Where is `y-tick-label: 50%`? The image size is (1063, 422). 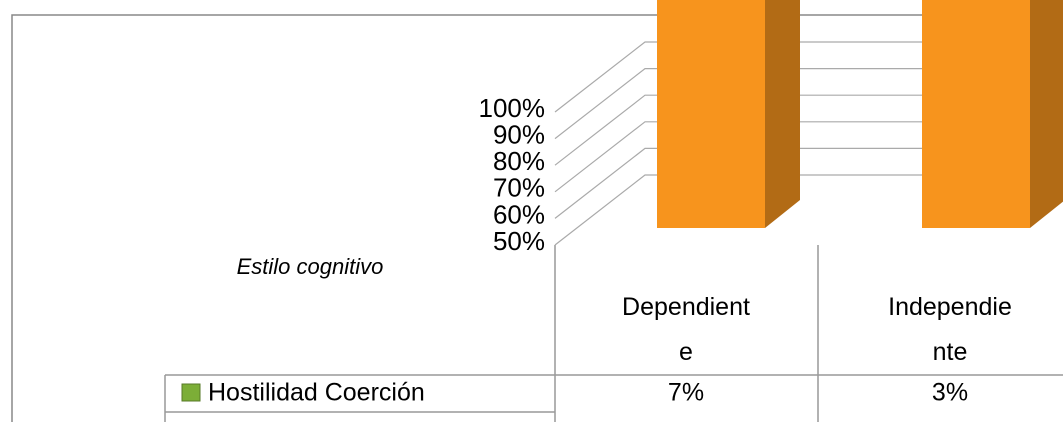
y-tick-label: 50% is located at coordinates (519, 241).